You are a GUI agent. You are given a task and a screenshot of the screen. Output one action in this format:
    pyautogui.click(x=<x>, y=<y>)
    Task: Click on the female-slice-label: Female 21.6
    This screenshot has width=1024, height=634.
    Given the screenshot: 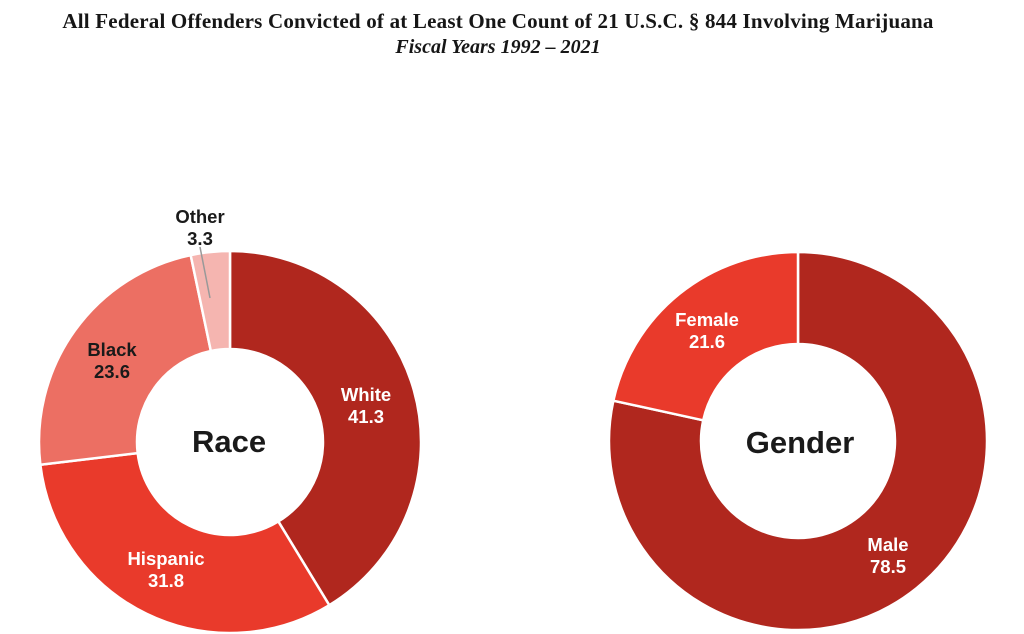 What is the action you would take?
    pyautogui.click(x=707, y=331)
    